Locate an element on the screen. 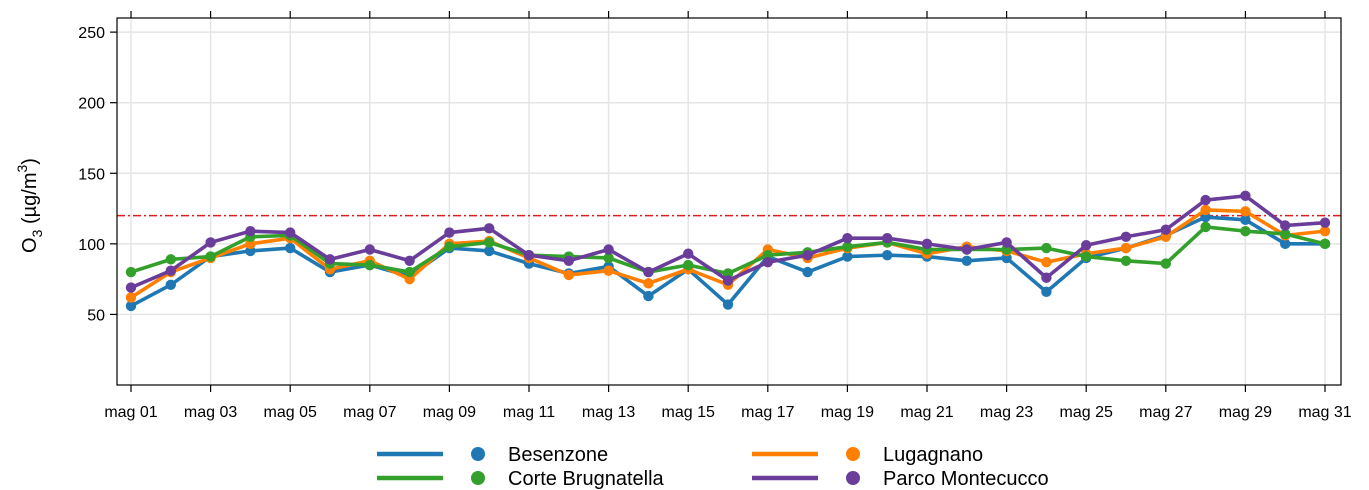 This screenshot has height=490, width=1369. x-tick-label: mag 19 is located at coordinates (847, 412).